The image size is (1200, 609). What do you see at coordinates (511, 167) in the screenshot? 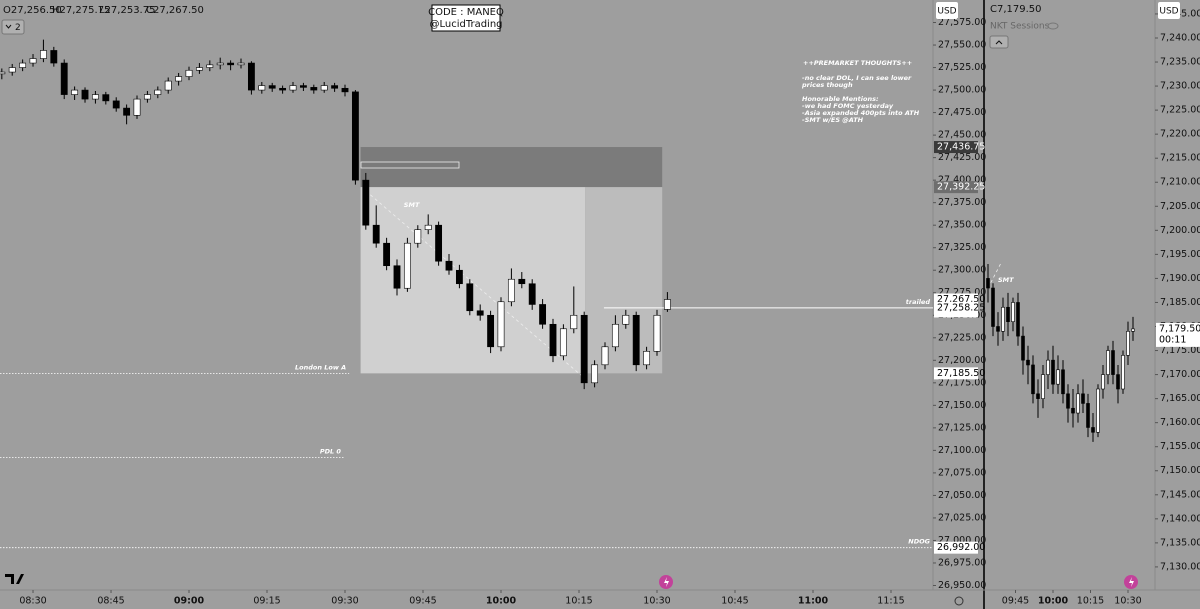
I see `zone` at bounding box center [511, 167].